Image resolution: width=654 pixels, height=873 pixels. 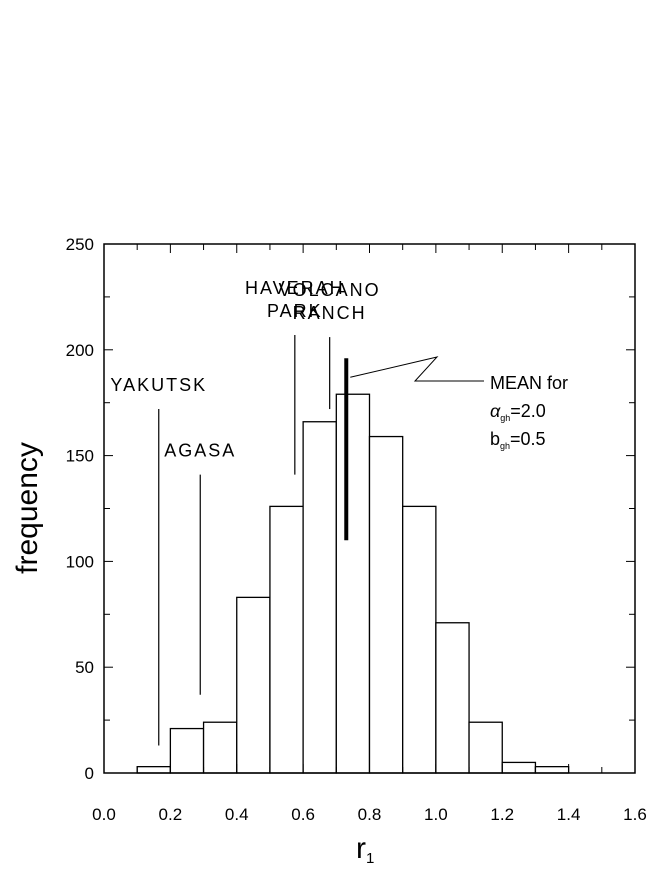 I want to click on experiment-label-3-1: RANCH, so click(x=330, y=313).